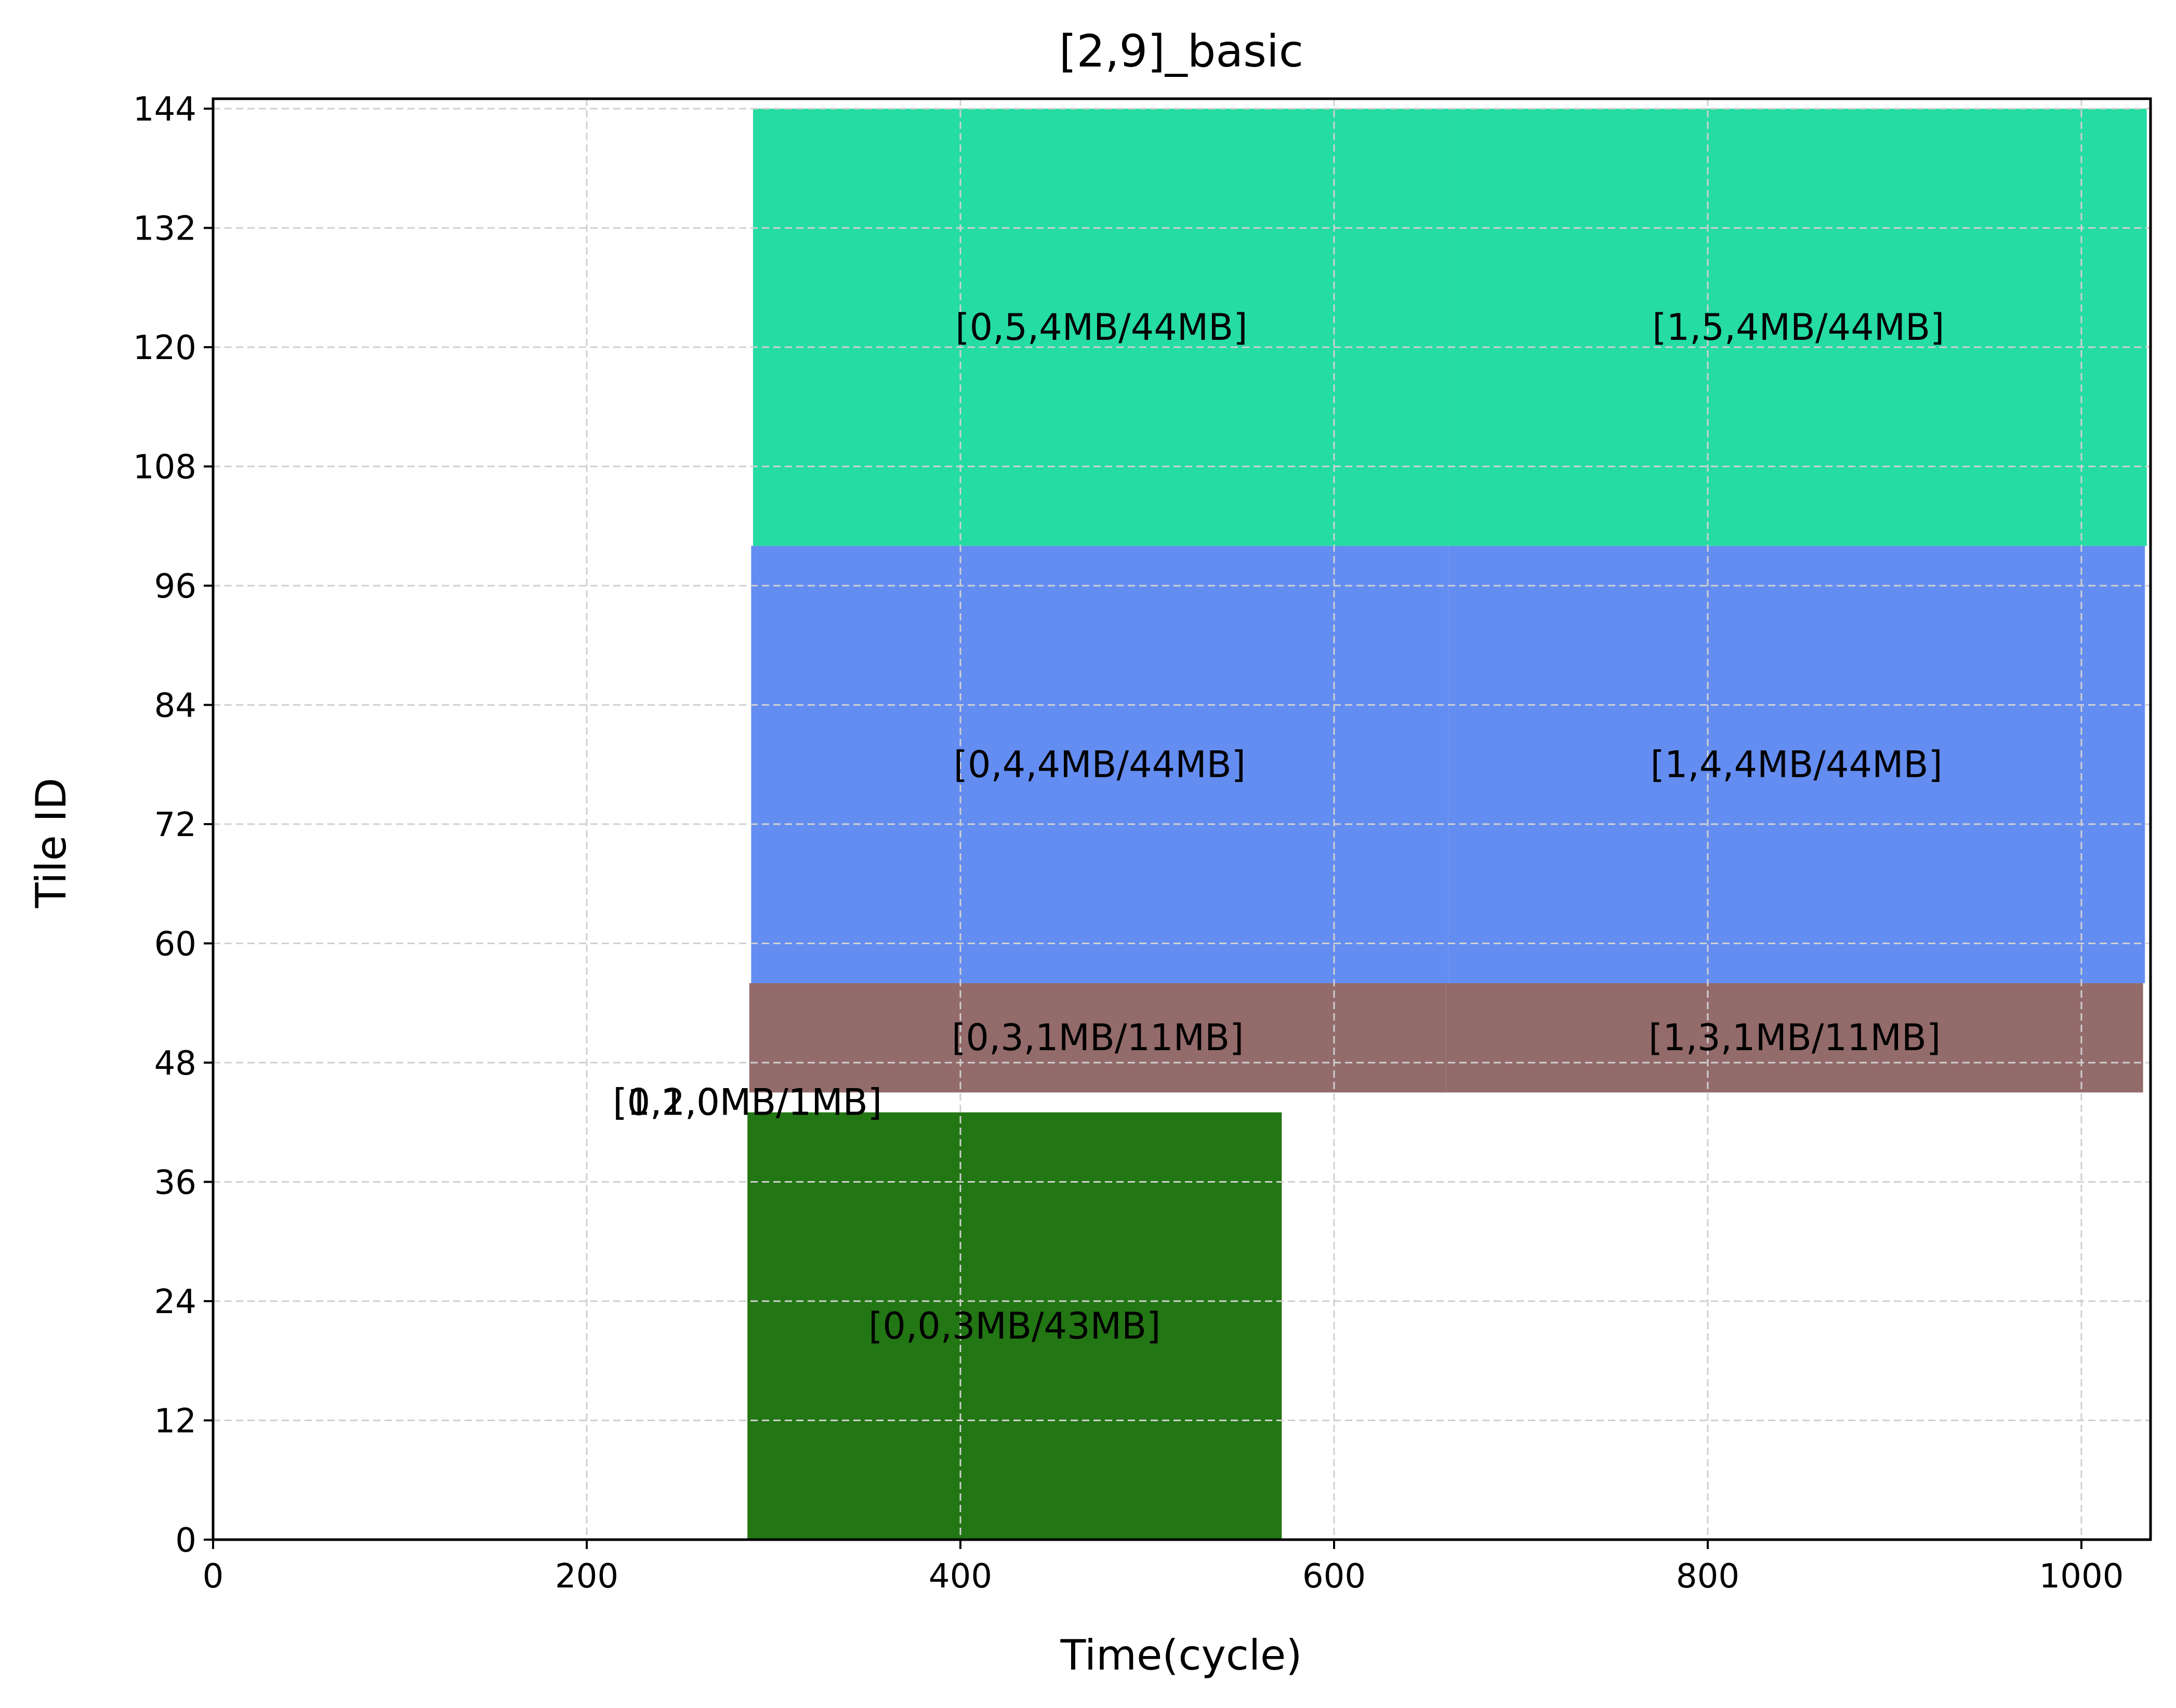  I want to click on x-tick-label: 200, so click(586, 1577).